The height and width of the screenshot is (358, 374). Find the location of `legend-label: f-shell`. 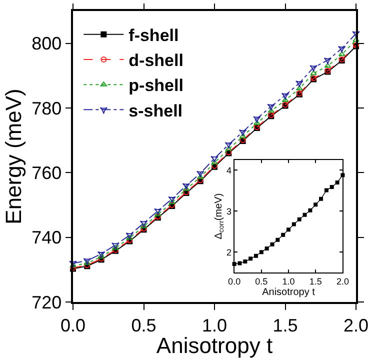

legend-label: f-shell is located at coordinates (153, 35).